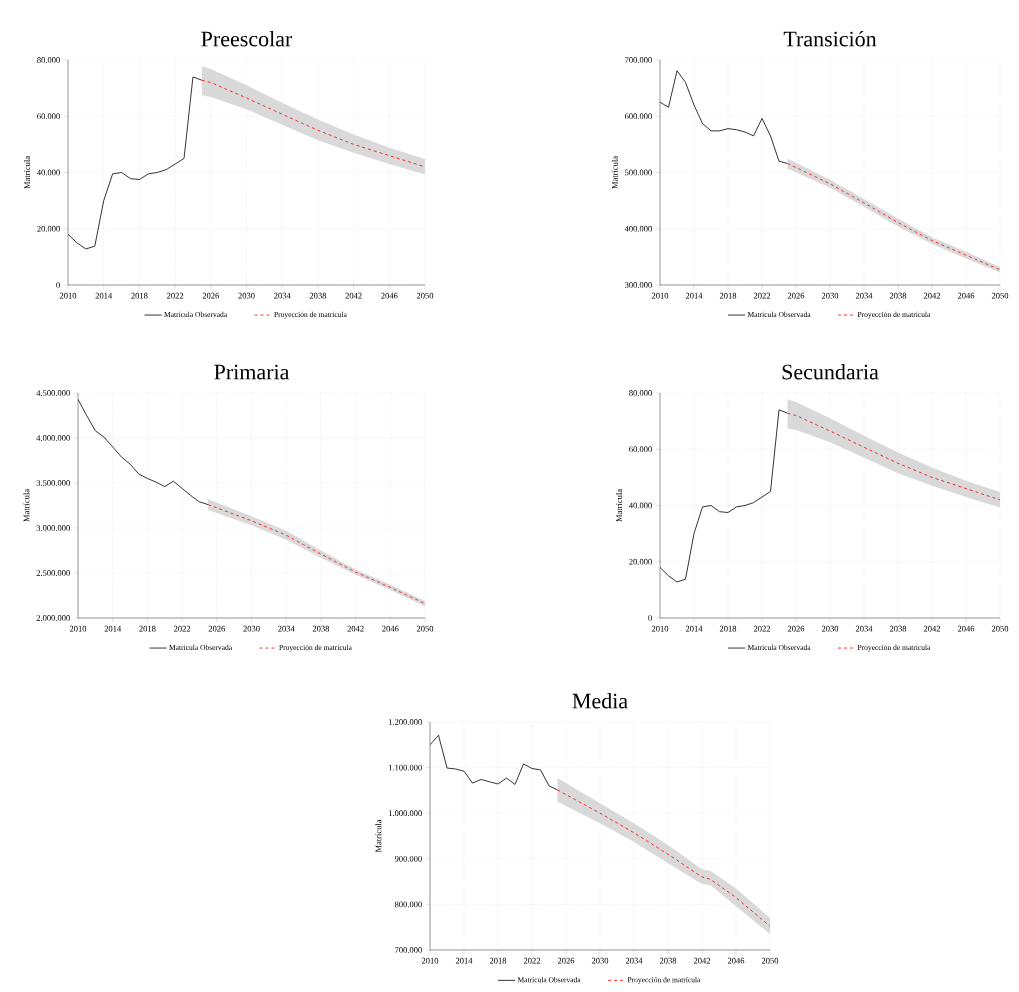 This screenshot has width=1019, height=992. What do you see at coordinates (894, 456) in the screenshot?
I see `line-series` at bounding box center [894, 456].